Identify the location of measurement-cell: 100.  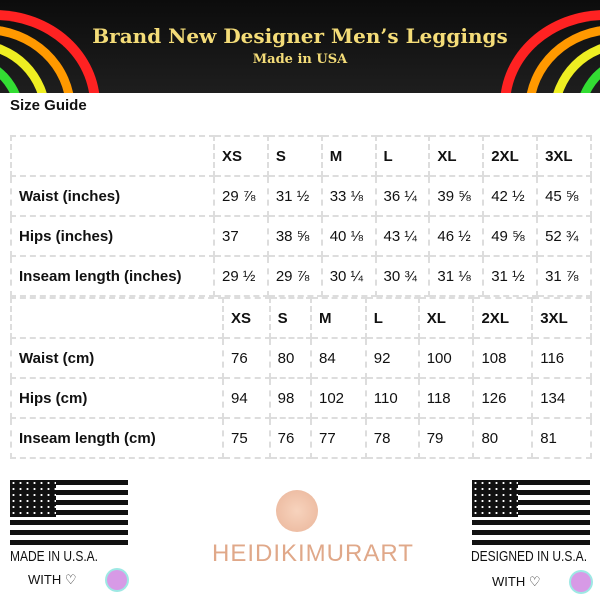
(446, 358).